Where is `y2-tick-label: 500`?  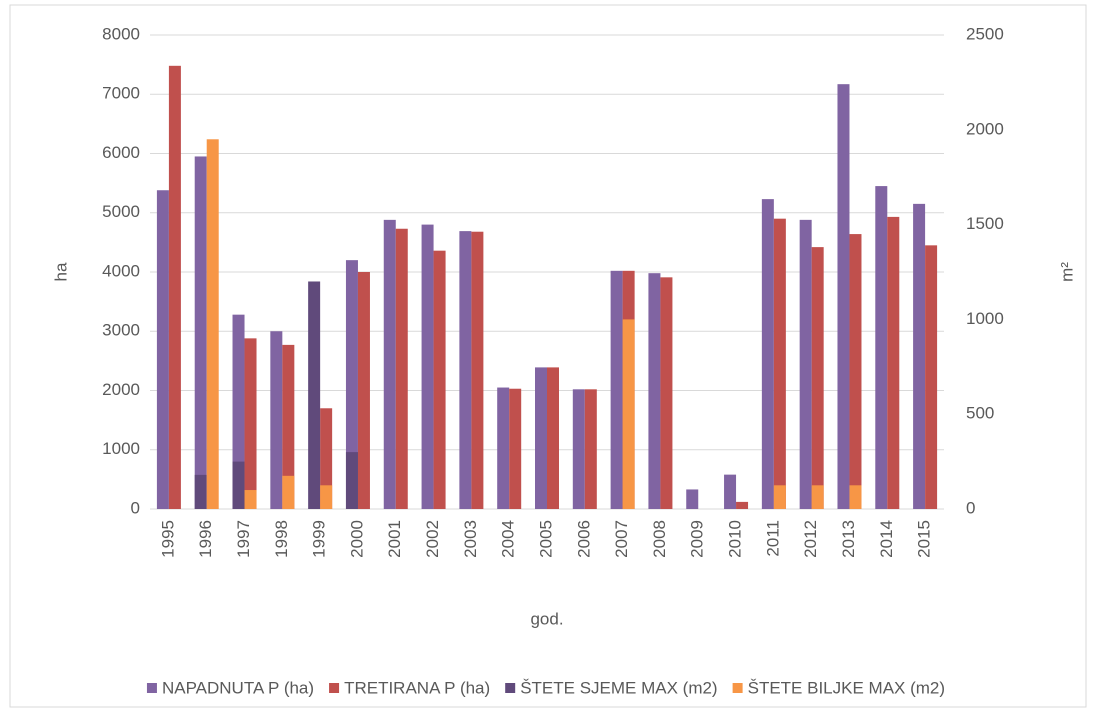
y2-tick-label: 500 is located at coordinates (980, 413).